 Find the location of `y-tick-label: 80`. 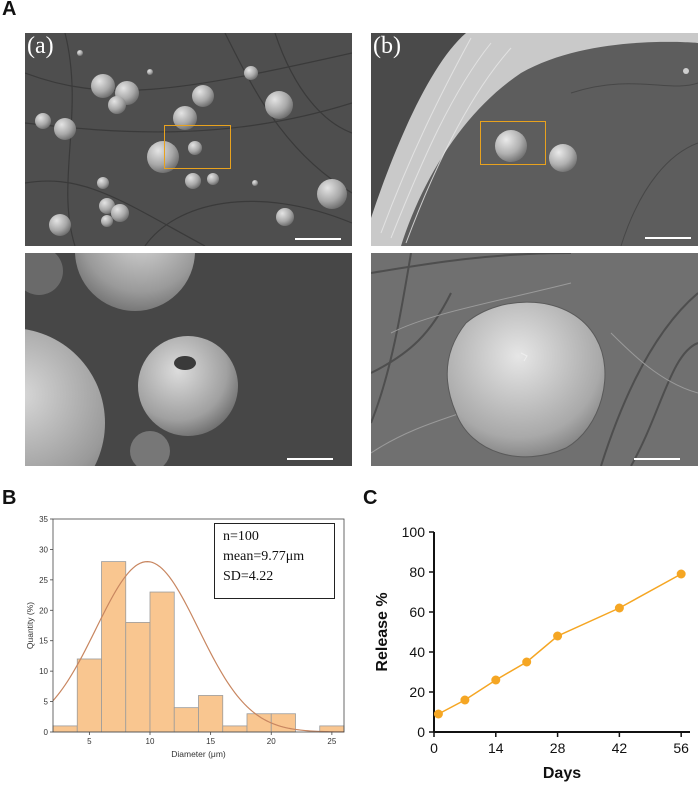

y-tick-label: 80 is located at coordinates (417, 572).